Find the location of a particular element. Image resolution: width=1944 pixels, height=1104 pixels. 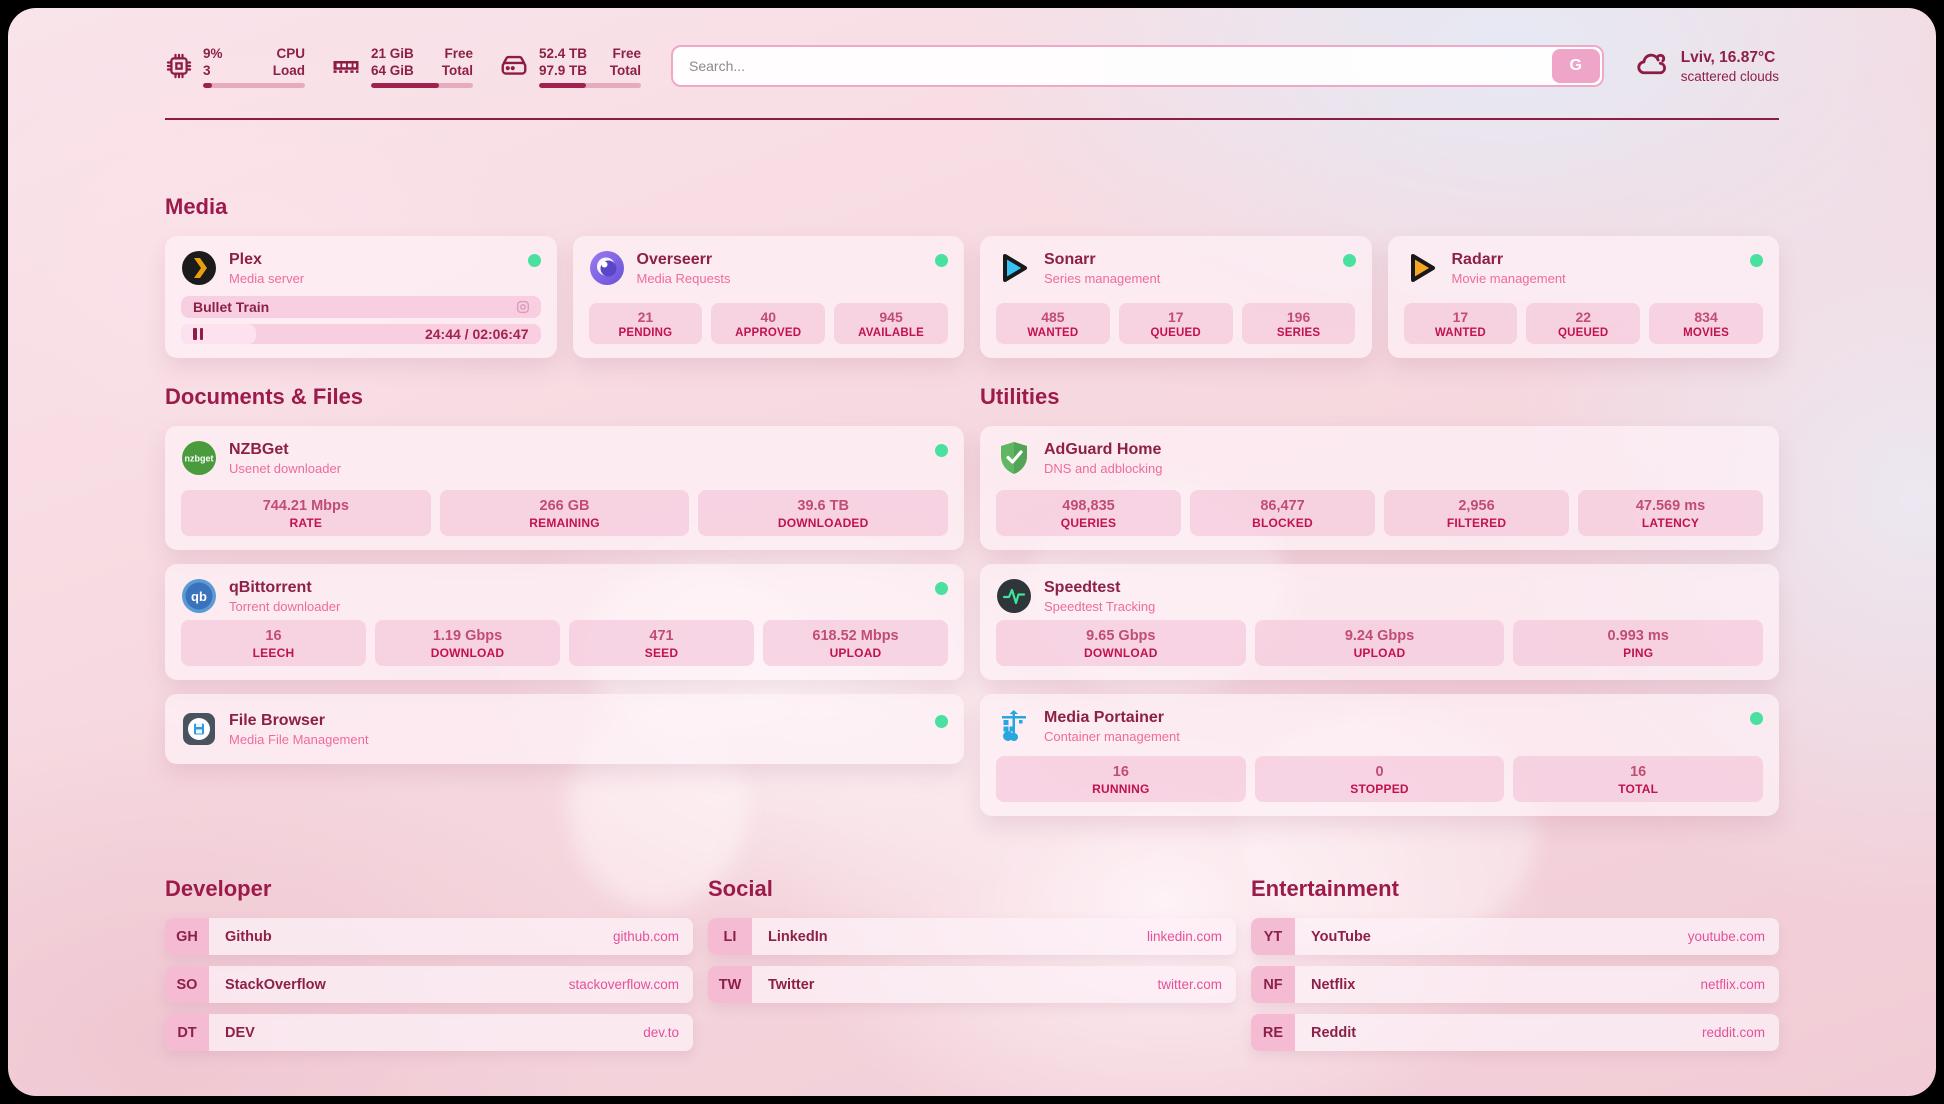

app-subtitle: Media Requests is located at coordinates (683, 278).